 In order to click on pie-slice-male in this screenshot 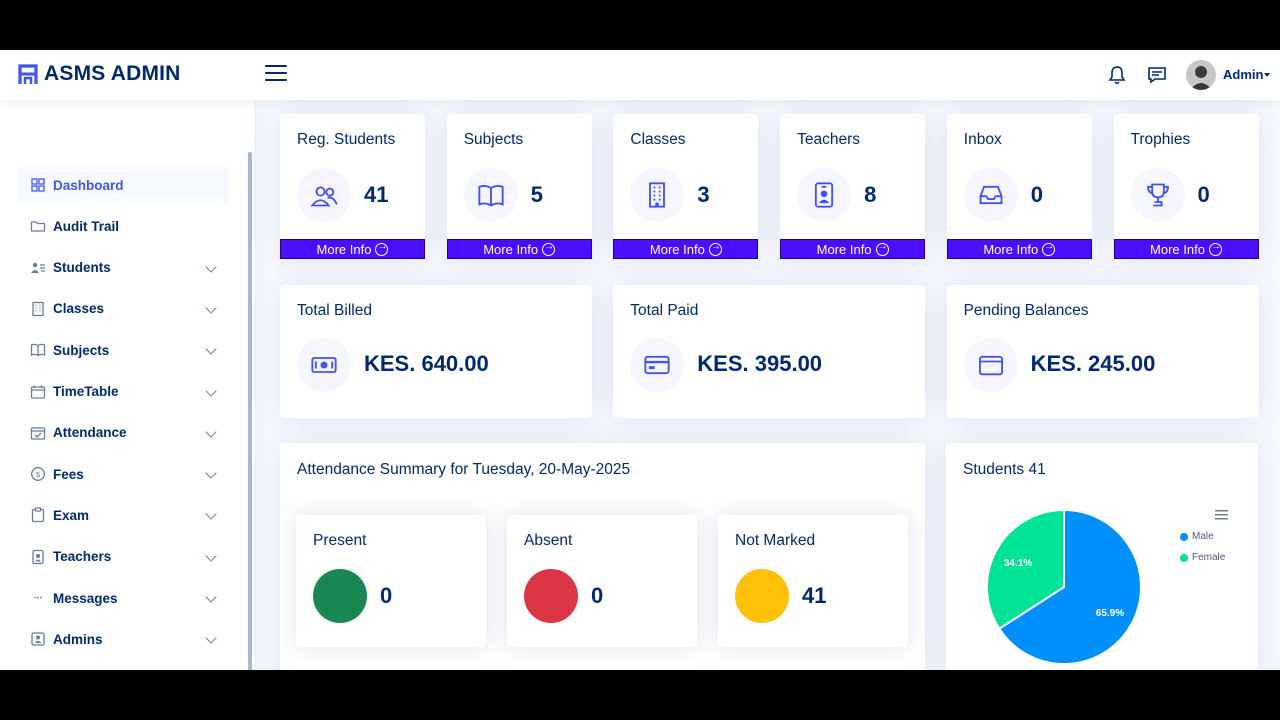, I will do `click(1069, 586)`.